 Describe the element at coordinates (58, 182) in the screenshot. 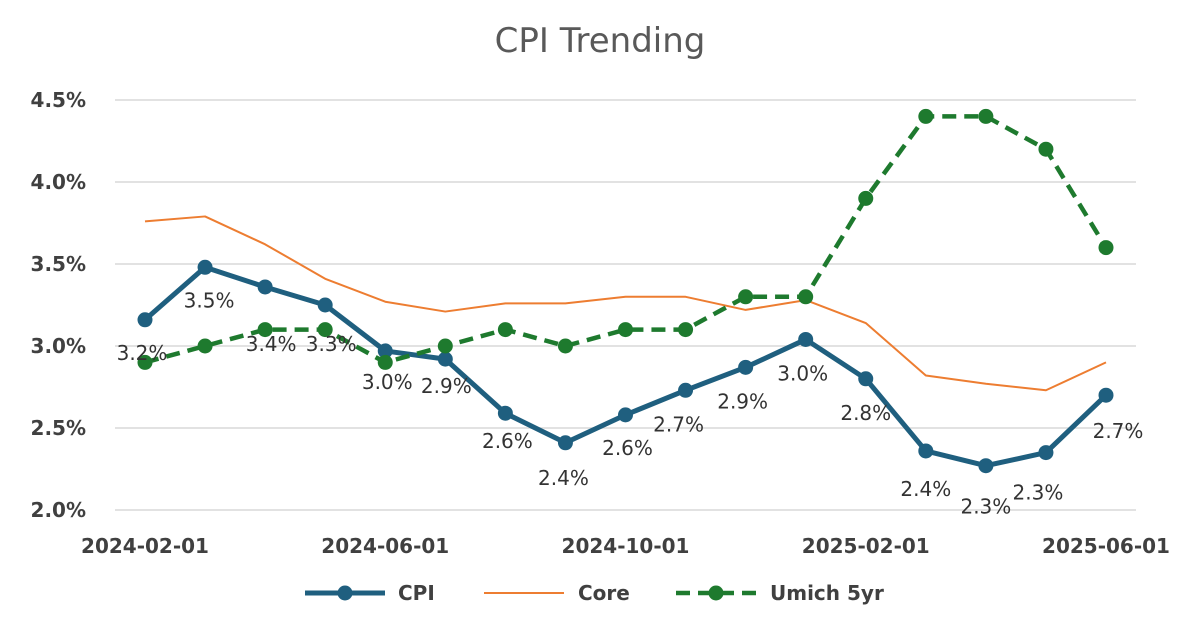

I see `y-tick-label: 4.0%` at that location.